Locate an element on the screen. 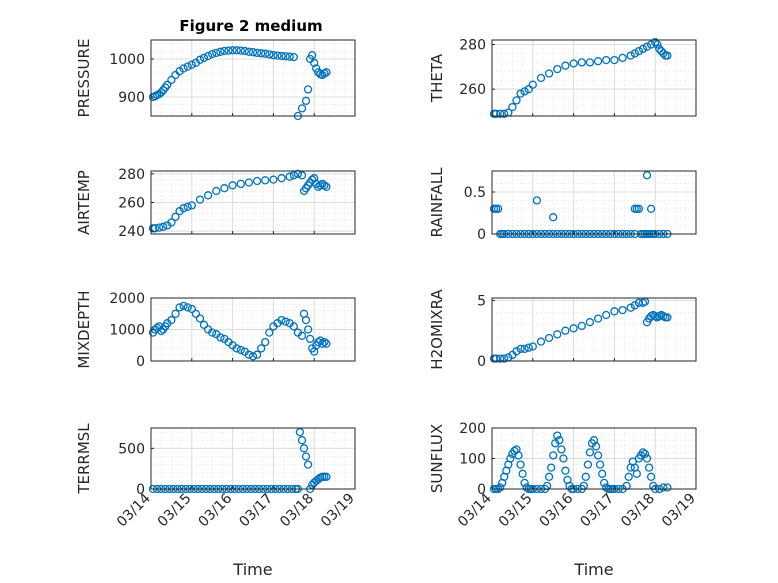 The width and height of the screenshot is (778, 583). y-tick-label: 2000 is located at coordinates (127, 299).